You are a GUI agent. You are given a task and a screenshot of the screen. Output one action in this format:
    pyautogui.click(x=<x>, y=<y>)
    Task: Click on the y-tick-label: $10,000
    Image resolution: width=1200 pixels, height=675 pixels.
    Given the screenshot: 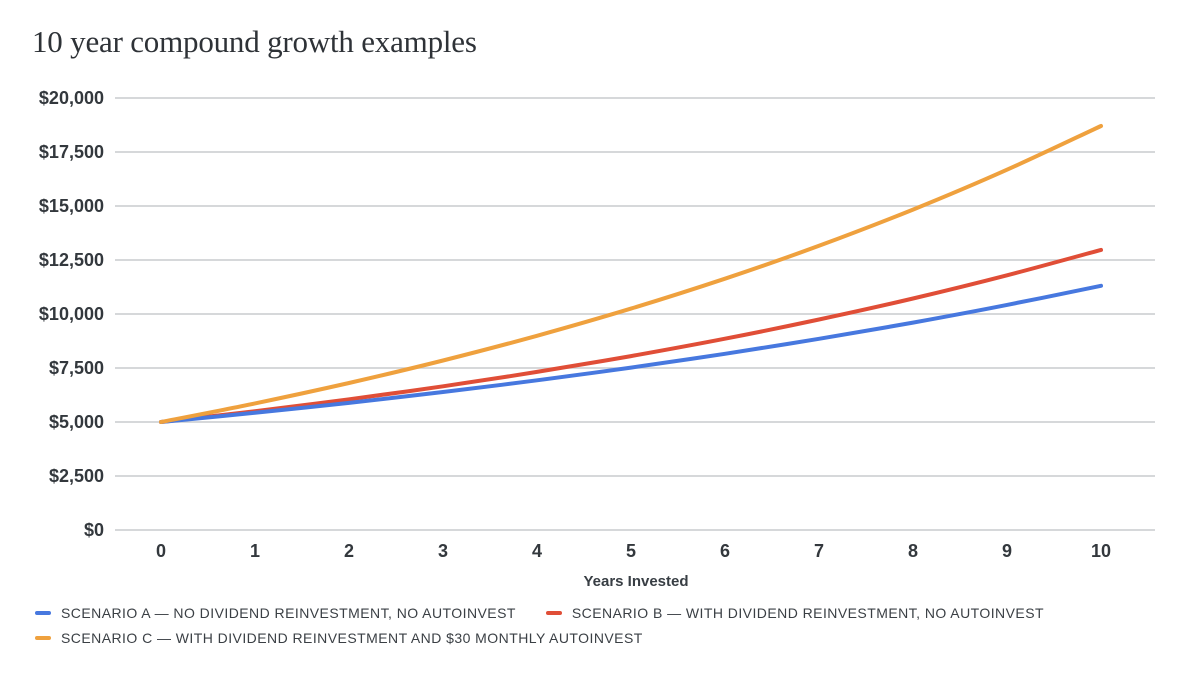 What is the action you would take?
    pyautogui.click(x=71, y=314)
    